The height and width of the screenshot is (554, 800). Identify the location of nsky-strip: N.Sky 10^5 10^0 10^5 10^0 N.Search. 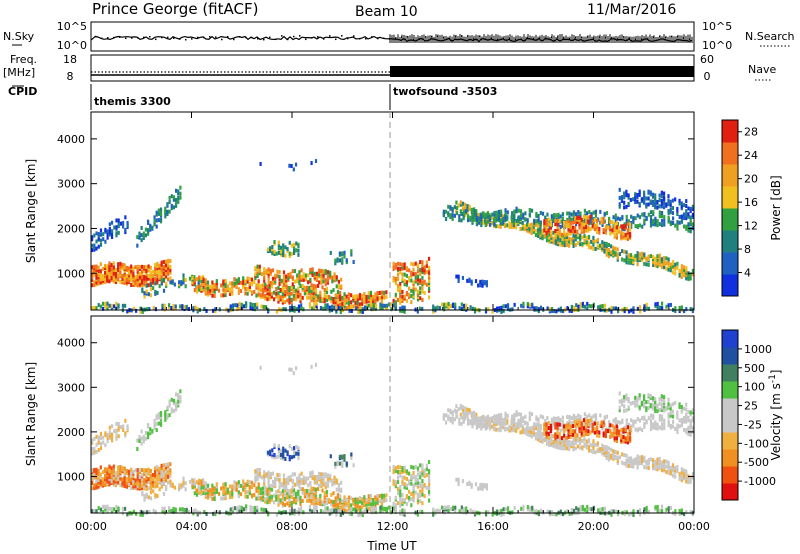
(399, 36).